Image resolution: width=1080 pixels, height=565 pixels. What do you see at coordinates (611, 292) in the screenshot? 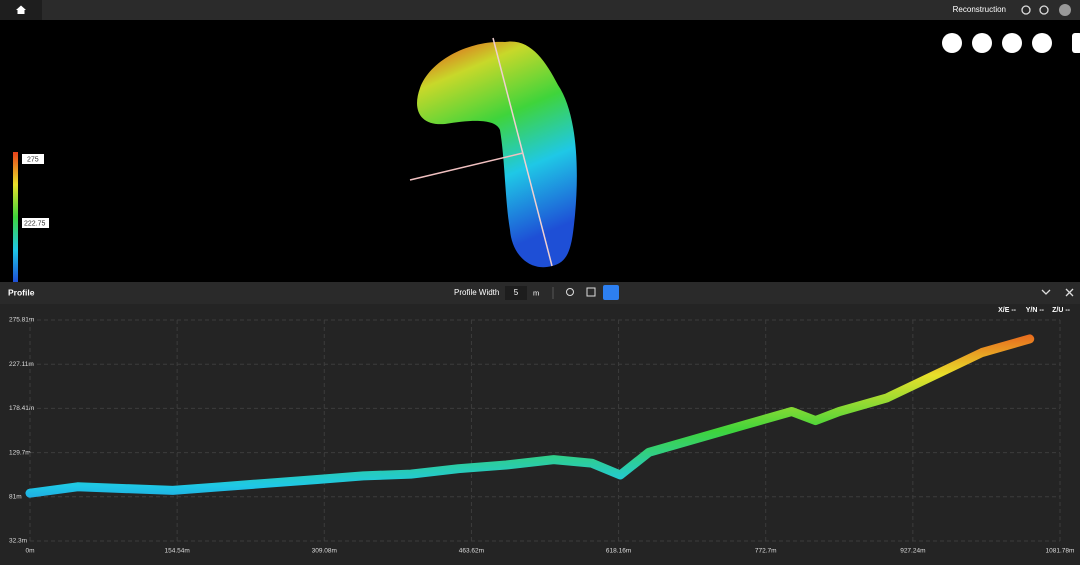
I see `grid-toggle` at bounding box center [611, 292].